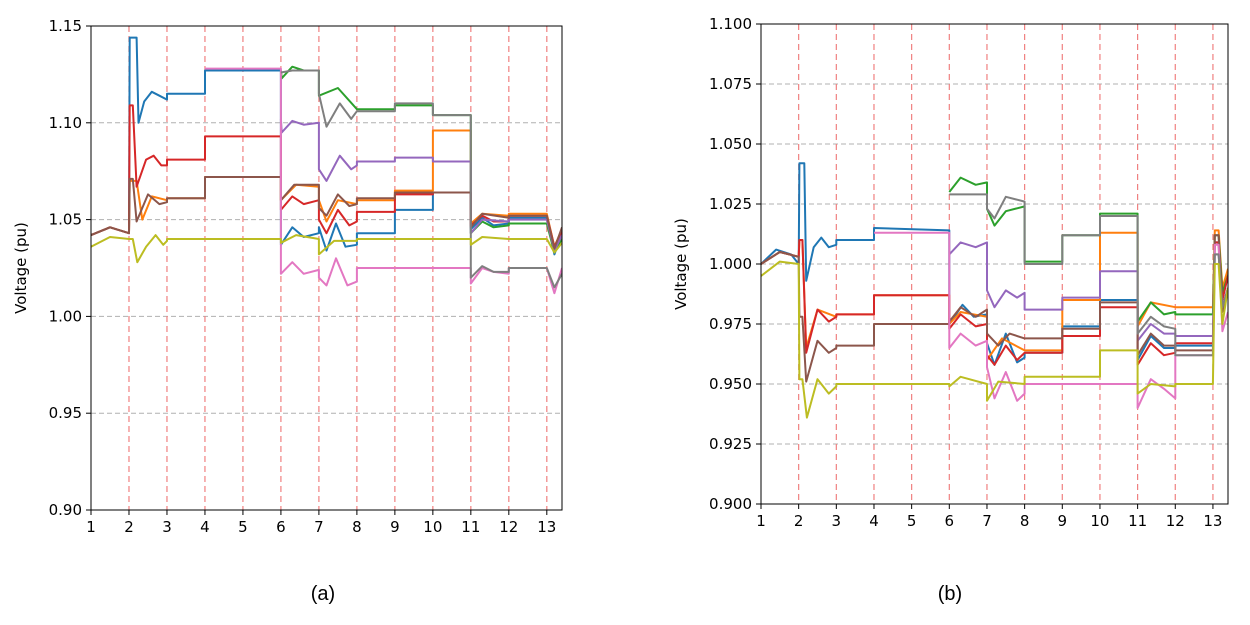  I want to click on y-tick-label: 1.00, so click(65, 316).